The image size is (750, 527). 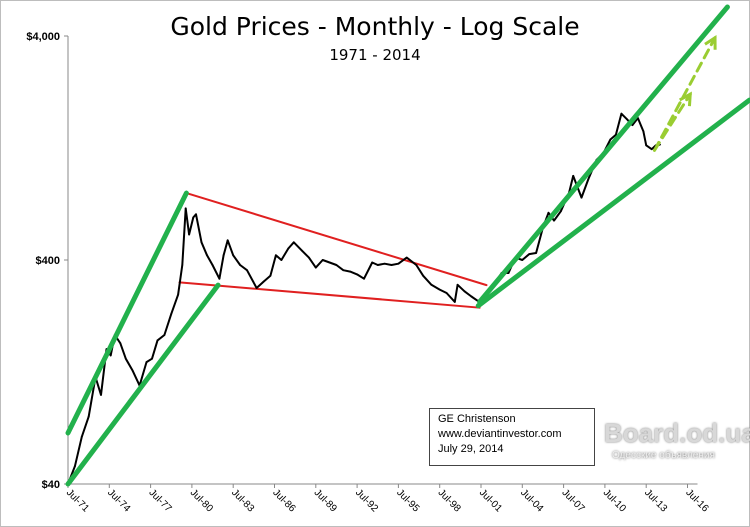 I want to click on note-author: GE Christenson, so click(x=477, y=419).